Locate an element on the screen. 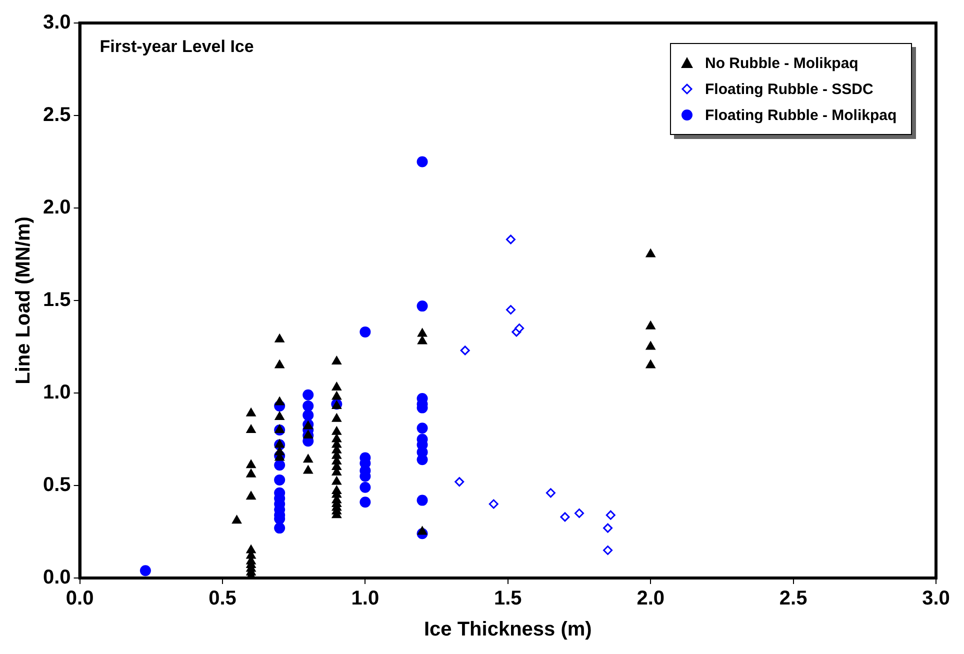  x-tick-label: 0.5 is located at coordinates (222, 599).